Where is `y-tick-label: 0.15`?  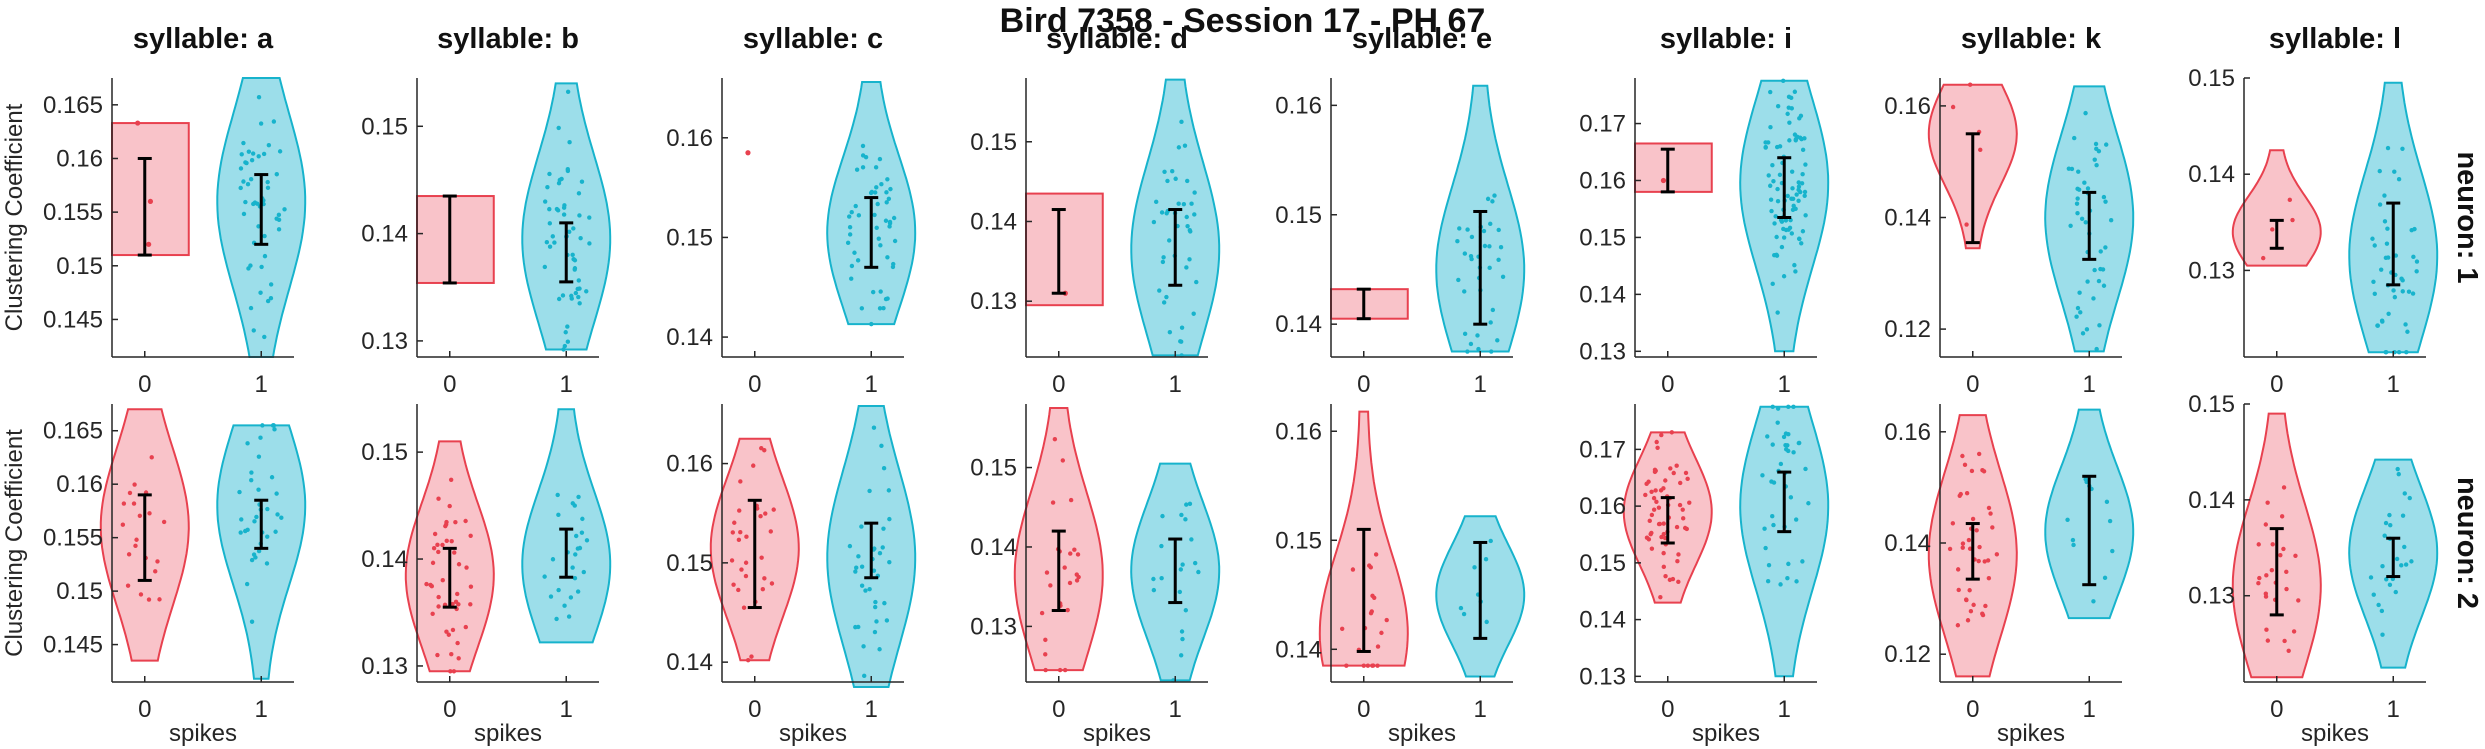
y-tick-label: 0.15 is located at coordinates (1298, 540).